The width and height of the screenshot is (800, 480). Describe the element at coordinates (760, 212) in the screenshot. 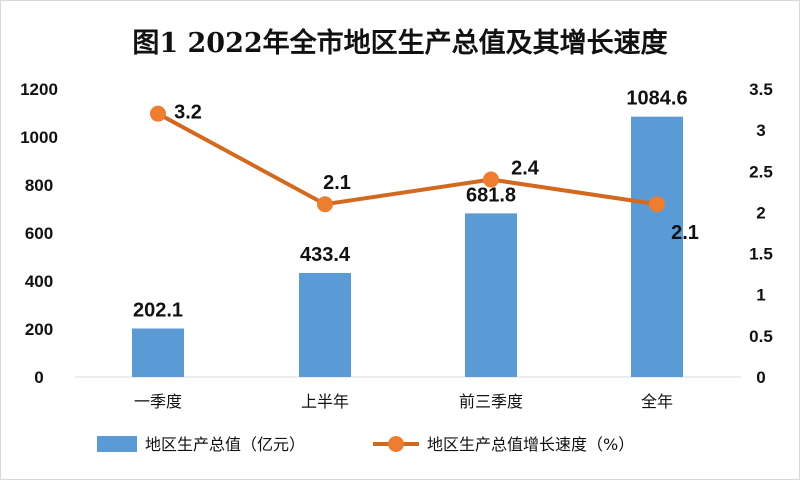

I see `y-right-tick: 2` at that location.